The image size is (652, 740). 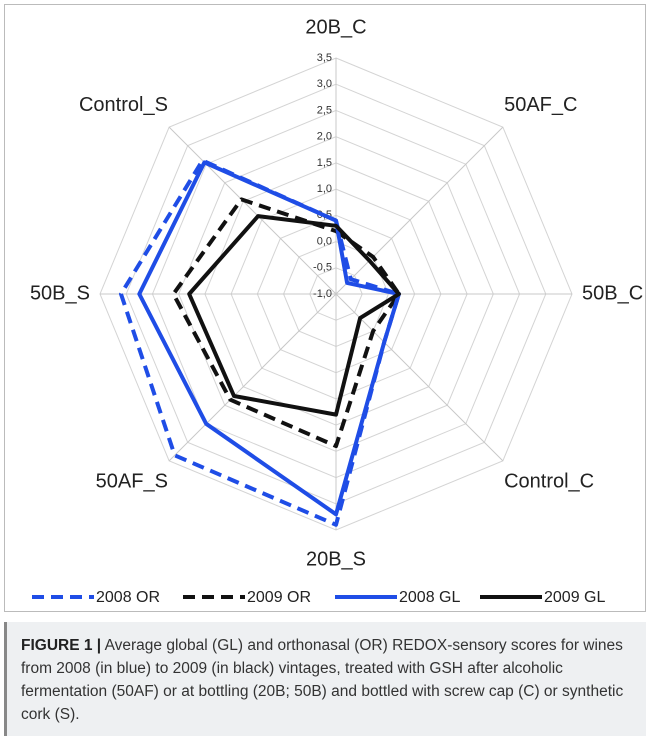 What do you see at coordinates (540, 105) in the screenshot?
I see `axis-label: 50AF_C` at bounding box center [540, 105].